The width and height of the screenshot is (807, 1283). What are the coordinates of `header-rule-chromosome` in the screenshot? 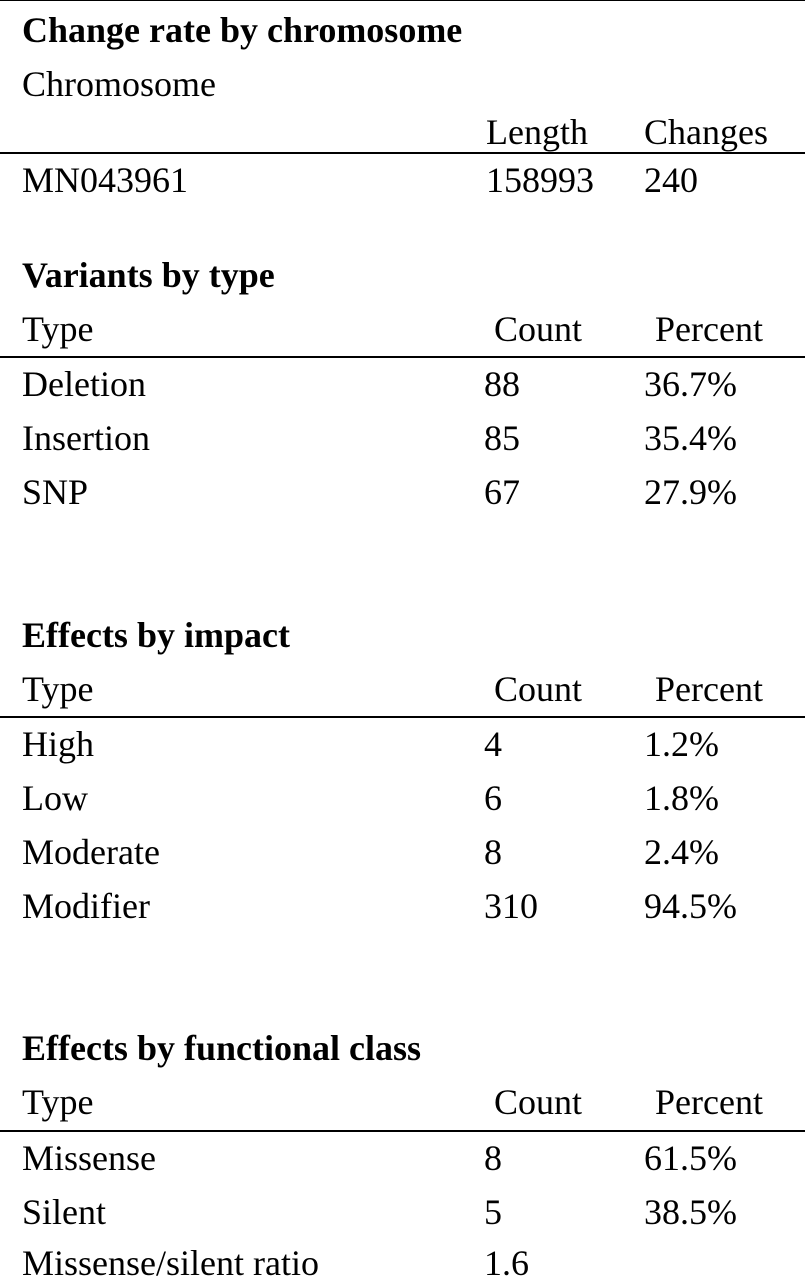 It's located at (402, 153).